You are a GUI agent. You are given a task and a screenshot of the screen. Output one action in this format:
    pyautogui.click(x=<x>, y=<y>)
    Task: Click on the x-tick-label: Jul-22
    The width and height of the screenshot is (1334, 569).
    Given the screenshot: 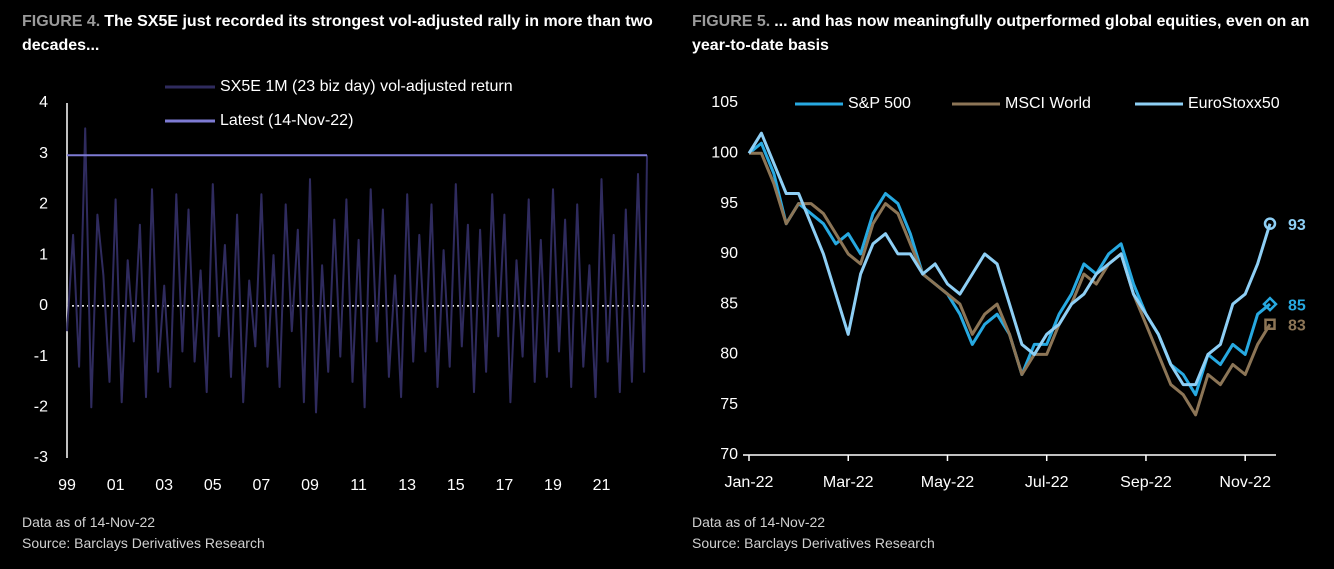 What is the action you would take?
    pyautogui.click(x=1047, y=482)
    